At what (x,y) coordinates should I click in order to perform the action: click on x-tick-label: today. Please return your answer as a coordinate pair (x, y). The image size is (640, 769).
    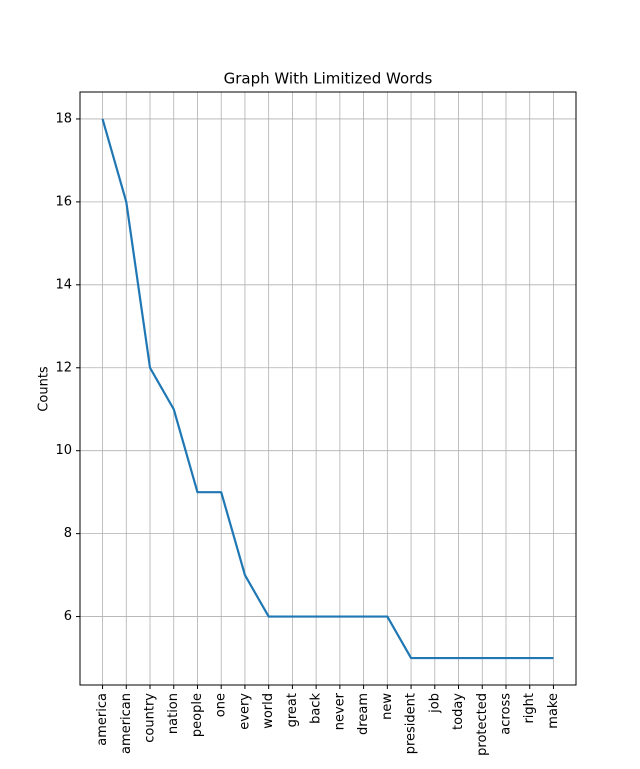
    Looking at the image, I should click on (458, 711).